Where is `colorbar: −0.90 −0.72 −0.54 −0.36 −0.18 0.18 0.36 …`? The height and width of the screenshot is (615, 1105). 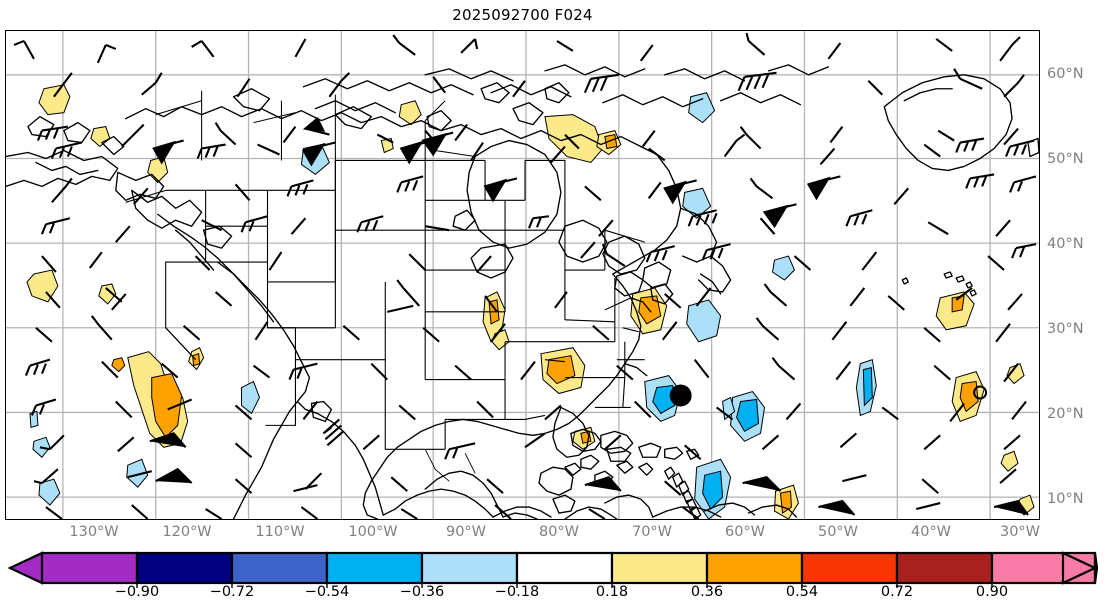 colorbar: −0.90 −0.72 −0.54 −0.36 −0.18 0.18 0.36 … is located at coordinates (552, 581).